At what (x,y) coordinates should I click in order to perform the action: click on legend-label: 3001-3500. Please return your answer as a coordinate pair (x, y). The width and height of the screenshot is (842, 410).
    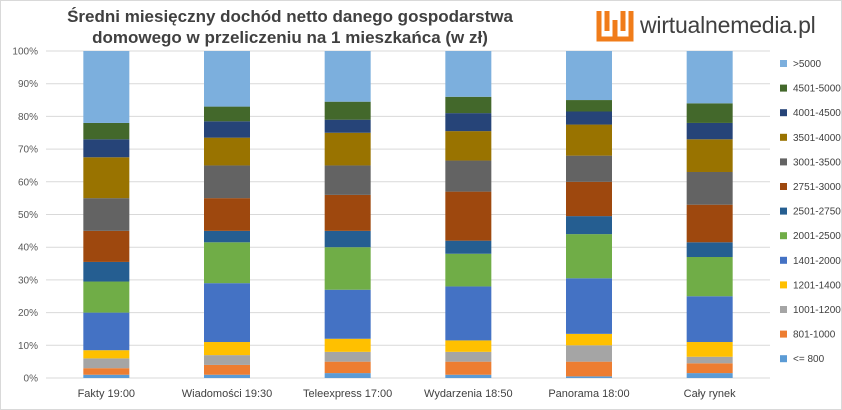
    Looking at the image, I should click on (817, 162).